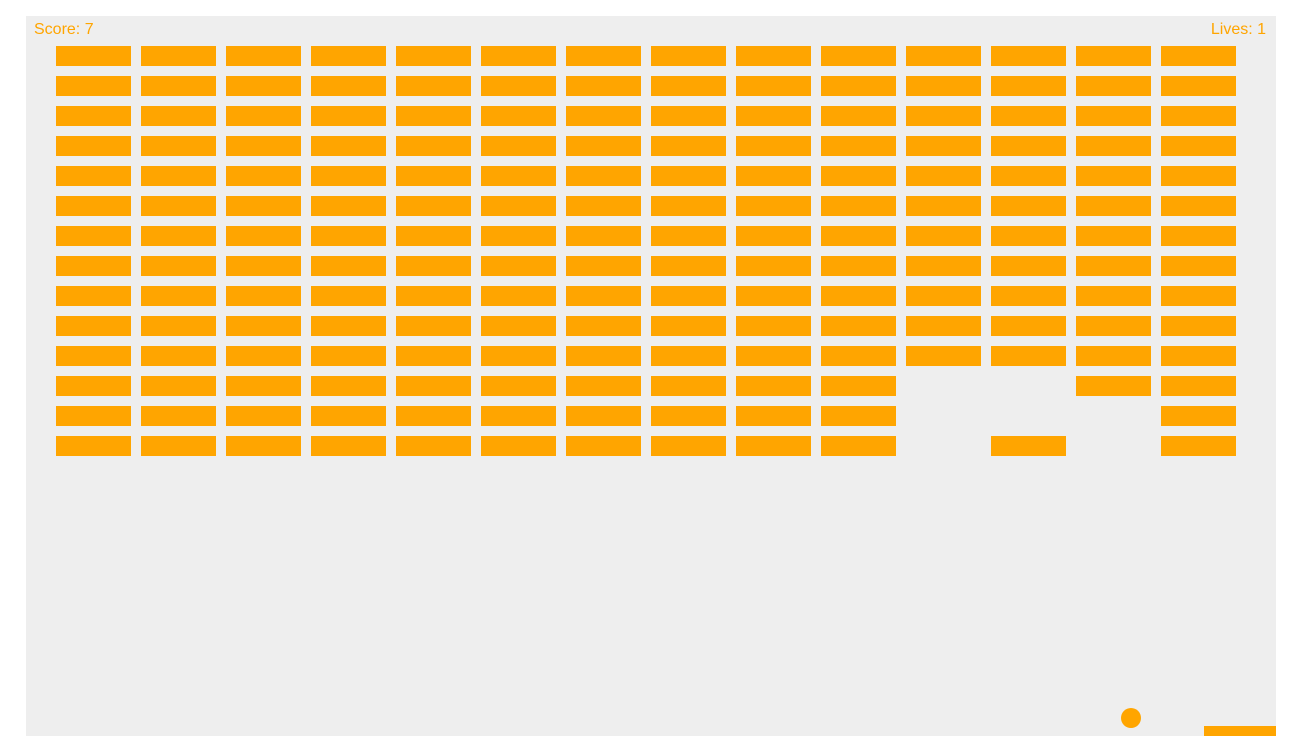 Image resolution: width=1291 pixels, height=755 pixels. I want to click on lives-label: Lives: 1, so click(1238, 29).